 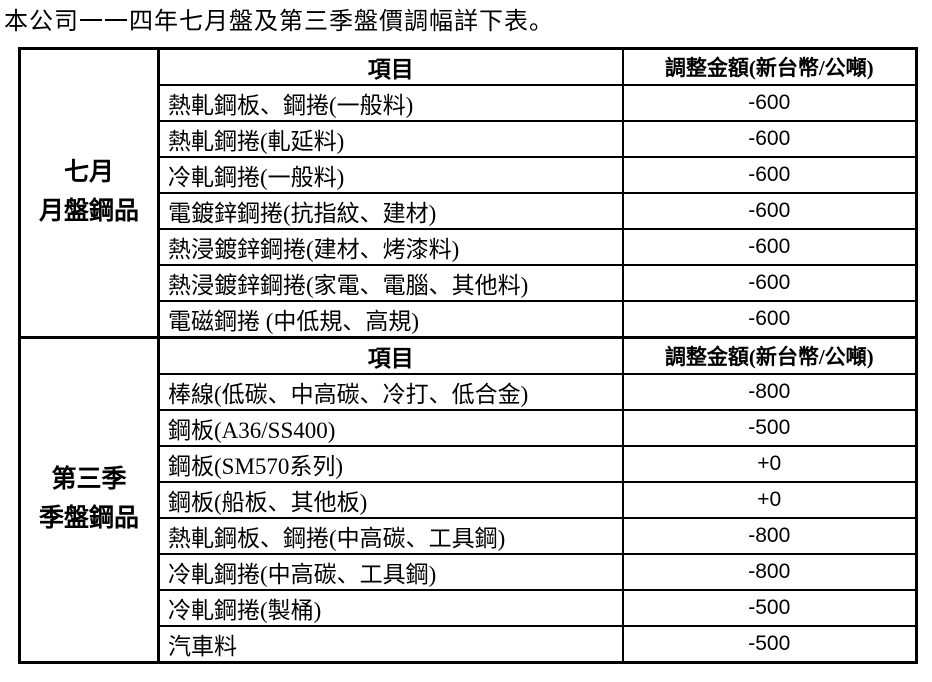 I want to click on group-label-line2: 月盤鋼品, so click(x=88, y=212).